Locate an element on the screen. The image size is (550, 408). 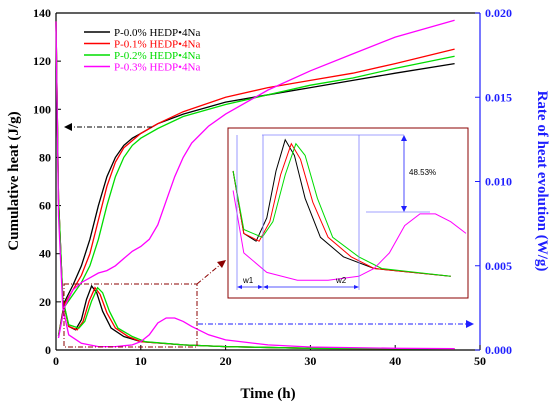
y-left-tick-label: 0 is located at coordinates (48, 350).